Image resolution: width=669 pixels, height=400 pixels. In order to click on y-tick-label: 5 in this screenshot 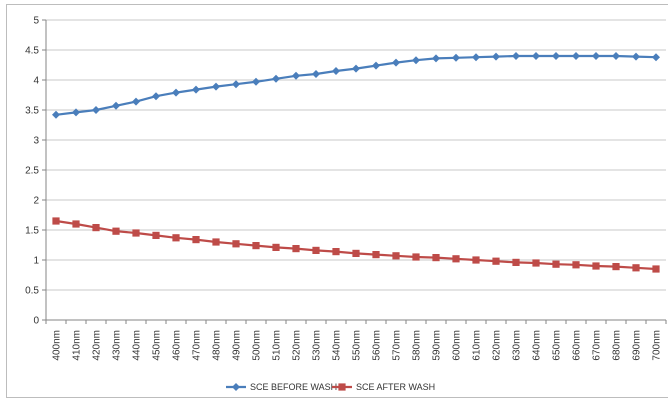, I will do `click(36, 21)`.